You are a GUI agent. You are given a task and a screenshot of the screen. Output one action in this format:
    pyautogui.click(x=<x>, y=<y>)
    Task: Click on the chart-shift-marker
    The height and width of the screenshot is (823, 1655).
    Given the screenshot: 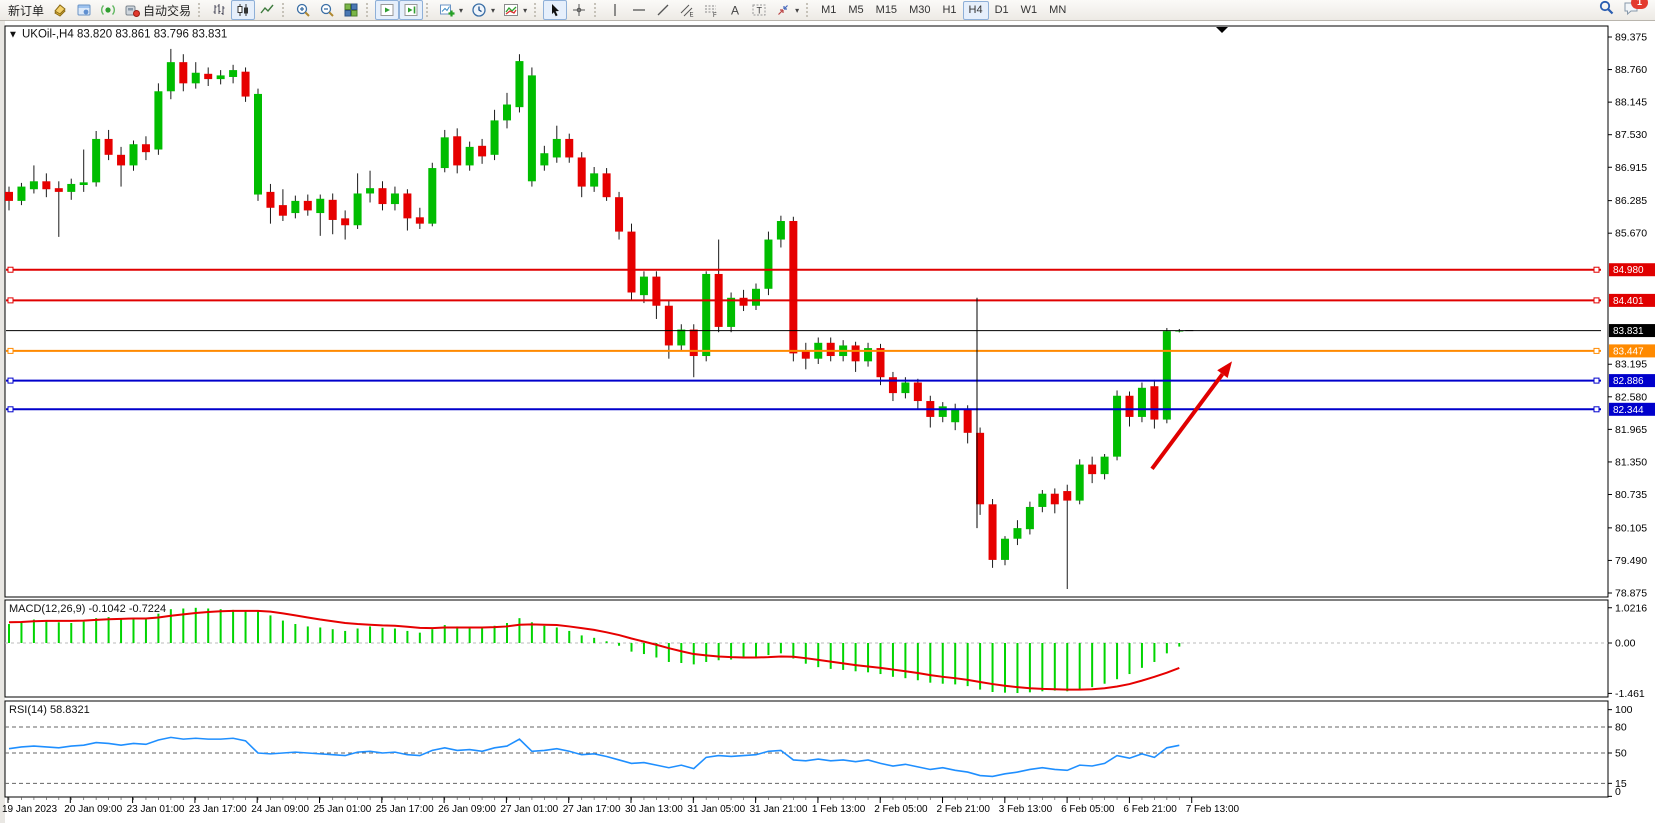 What is the action you would take?
    pyautogui.click(x=1222, y=30)
    